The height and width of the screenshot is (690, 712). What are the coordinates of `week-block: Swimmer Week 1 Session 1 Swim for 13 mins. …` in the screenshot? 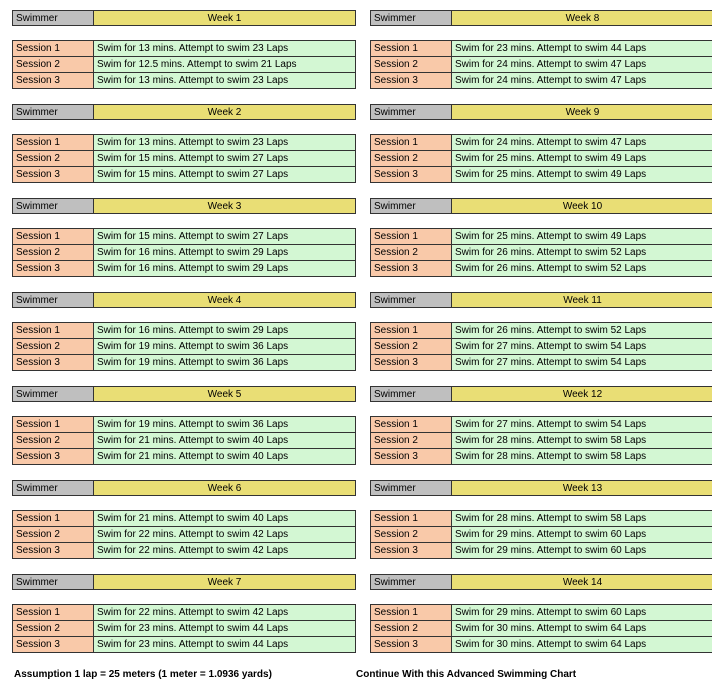 It's located at (184, 57).